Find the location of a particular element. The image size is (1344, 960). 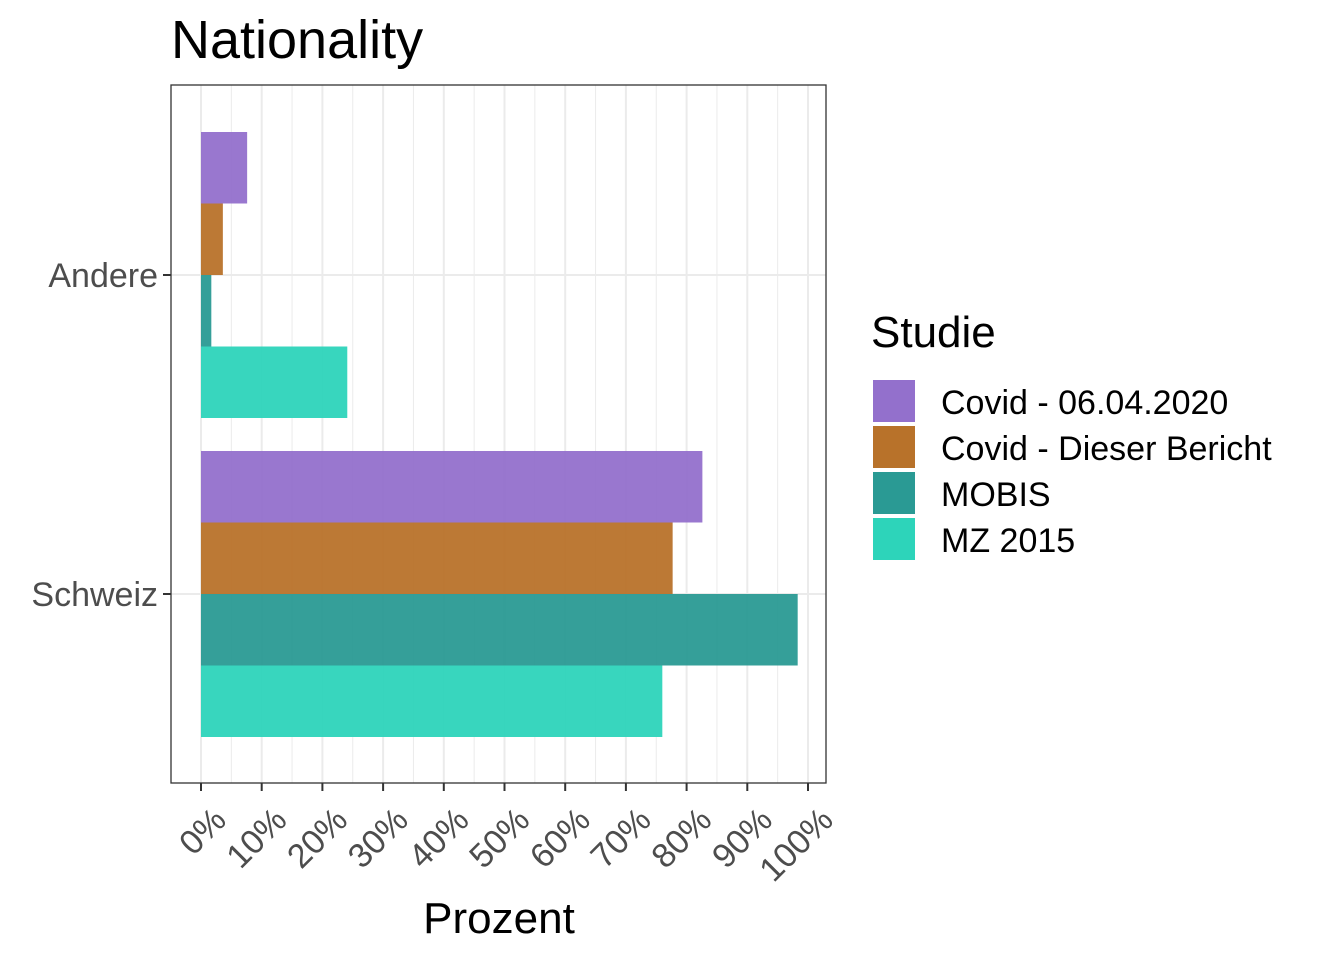

x-tick-label: 10% is located at coordinates (256, 838).